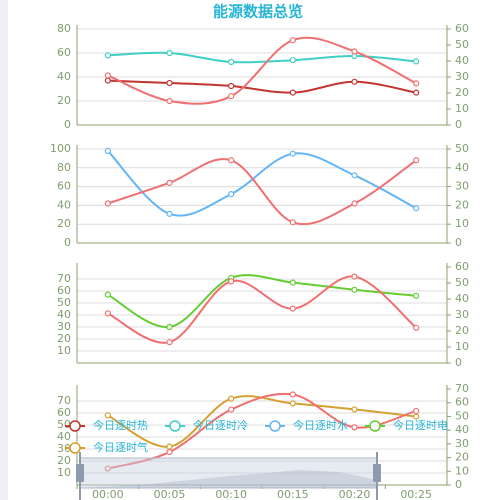  I want to click on data-zoom, so click(228, 476).